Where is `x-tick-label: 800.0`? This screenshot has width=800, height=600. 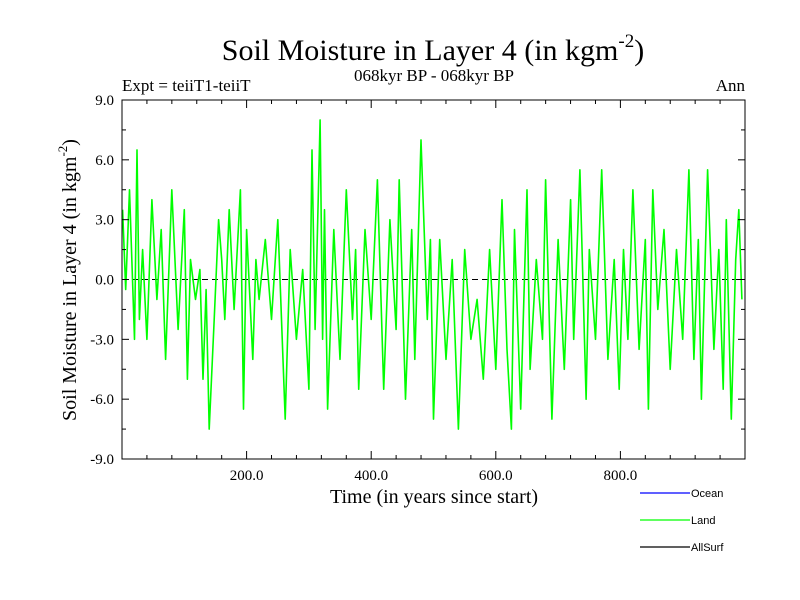 x-tick-label: 800.0 is located at coordinates (621, 476).